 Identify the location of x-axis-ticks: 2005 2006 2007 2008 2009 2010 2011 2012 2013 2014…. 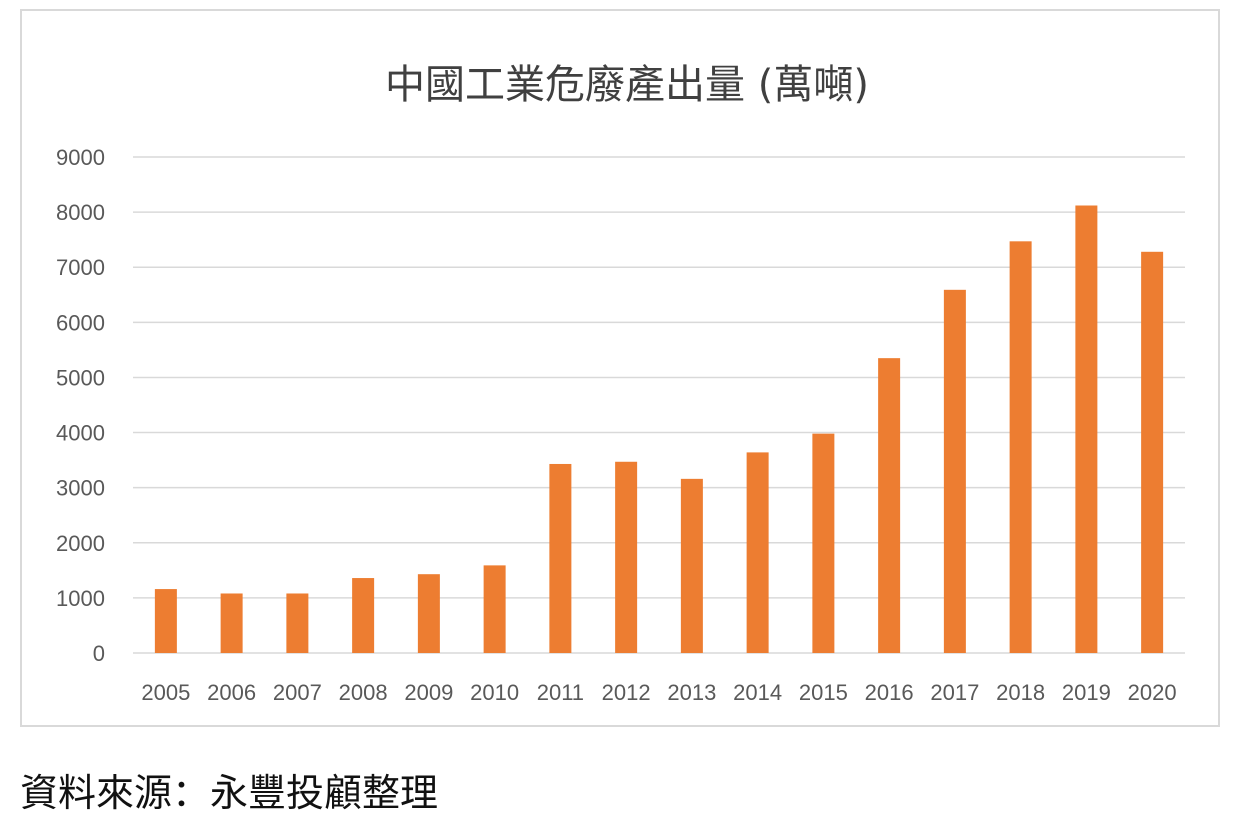
(658, 692).